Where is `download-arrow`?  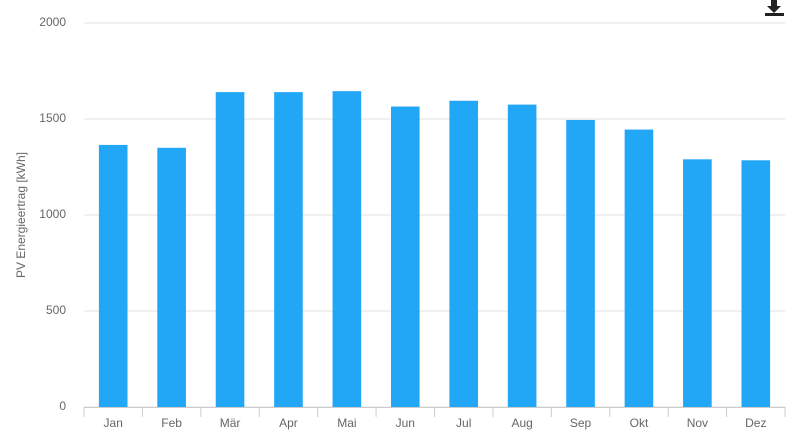 download-arrow is located at coordinates (774, 6).